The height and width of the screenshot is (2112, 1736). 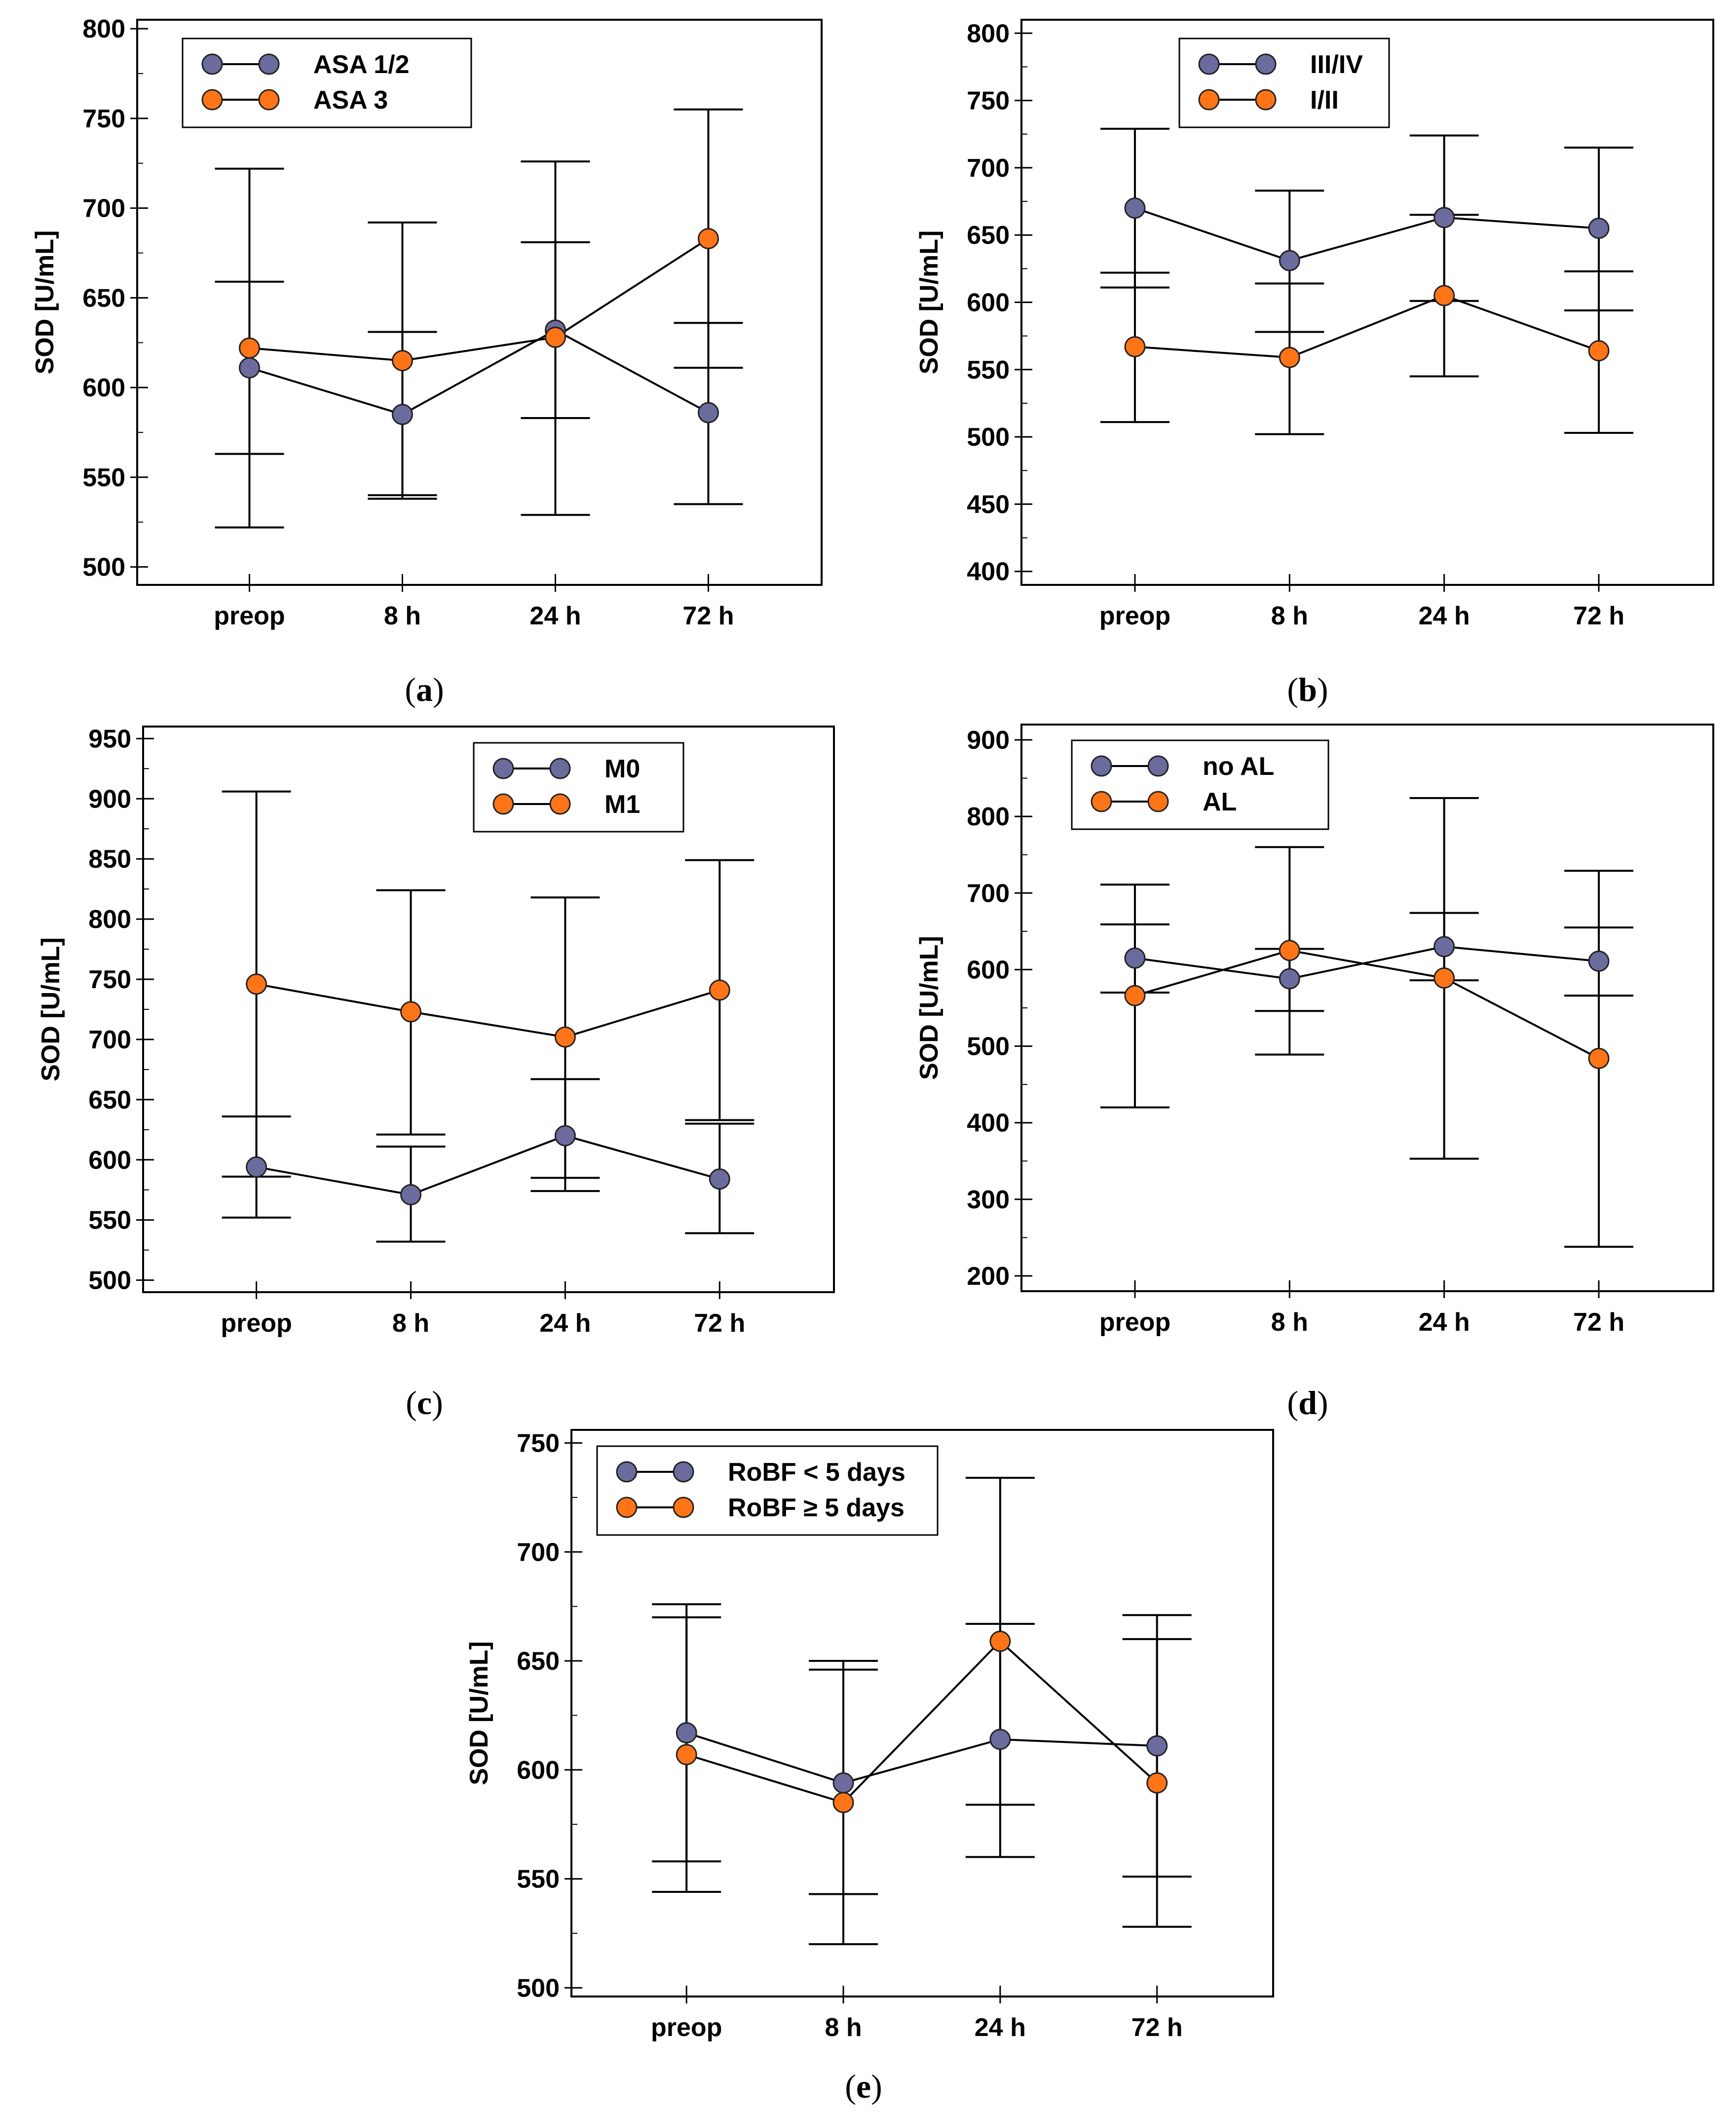 What do you see at coordinates (988, 1123) in the screenshot?
I see `y-tick-label: 400` at bounding box center [988, 1123].